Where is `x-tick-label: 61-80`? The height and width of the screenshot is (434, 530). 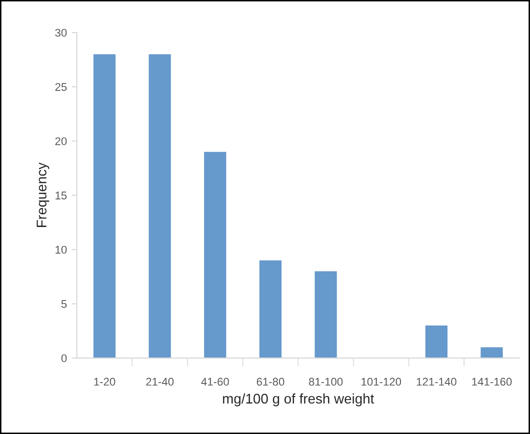
x-tick-label: 61-80 is located at coordinates (270, 382).